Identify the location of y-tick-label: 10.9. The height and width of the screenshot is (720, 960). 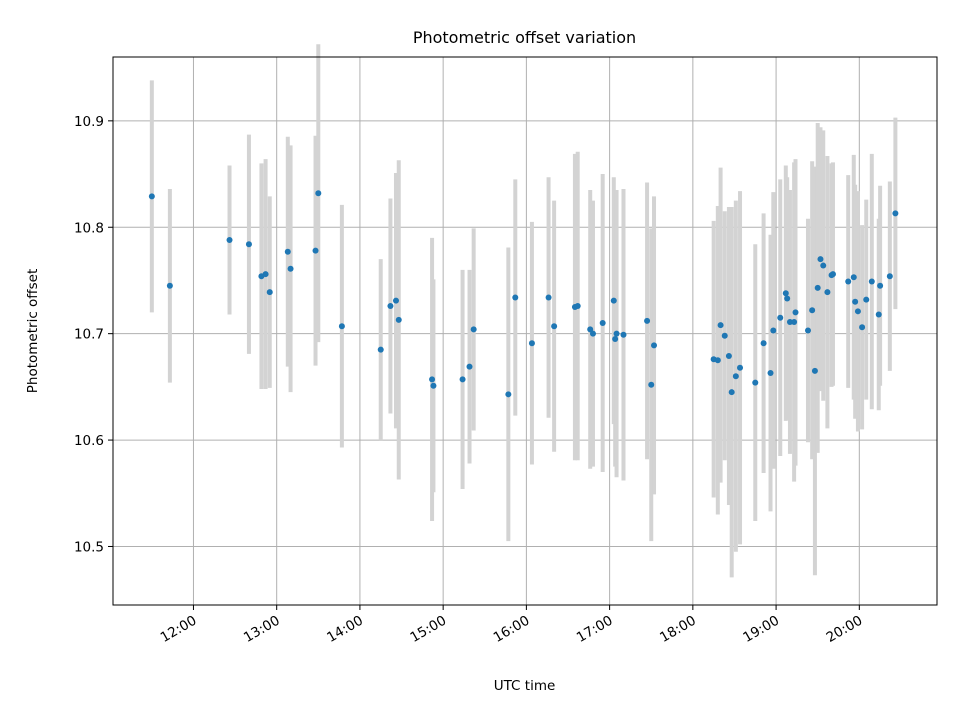
(89, 122).